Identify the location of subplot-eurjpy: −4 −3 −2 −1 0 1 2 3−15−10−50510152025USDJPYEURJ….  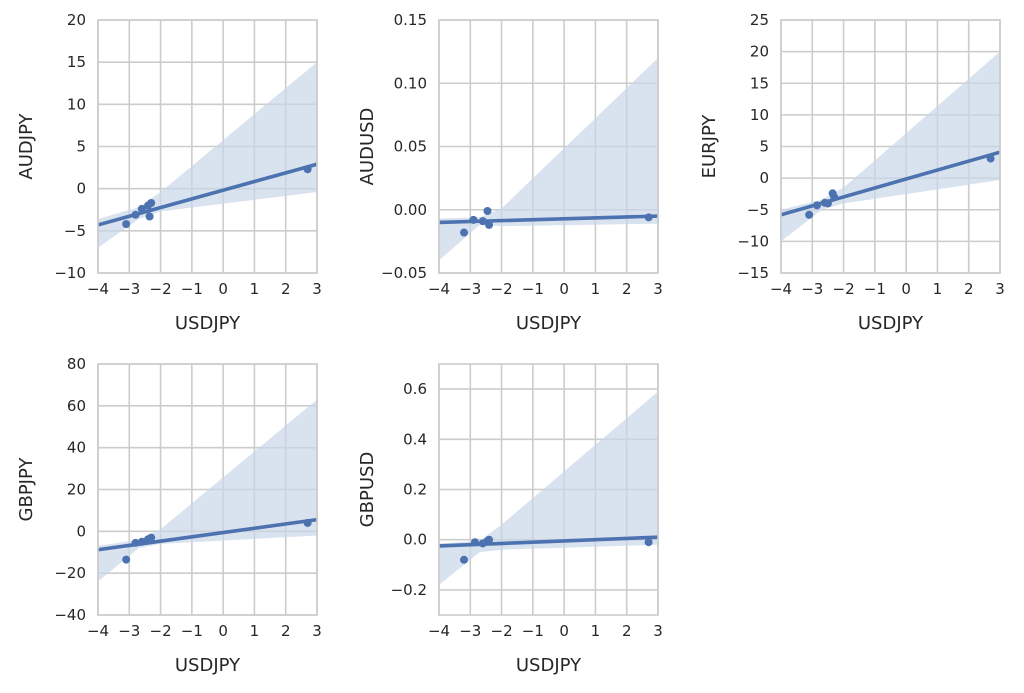
(852, 172).